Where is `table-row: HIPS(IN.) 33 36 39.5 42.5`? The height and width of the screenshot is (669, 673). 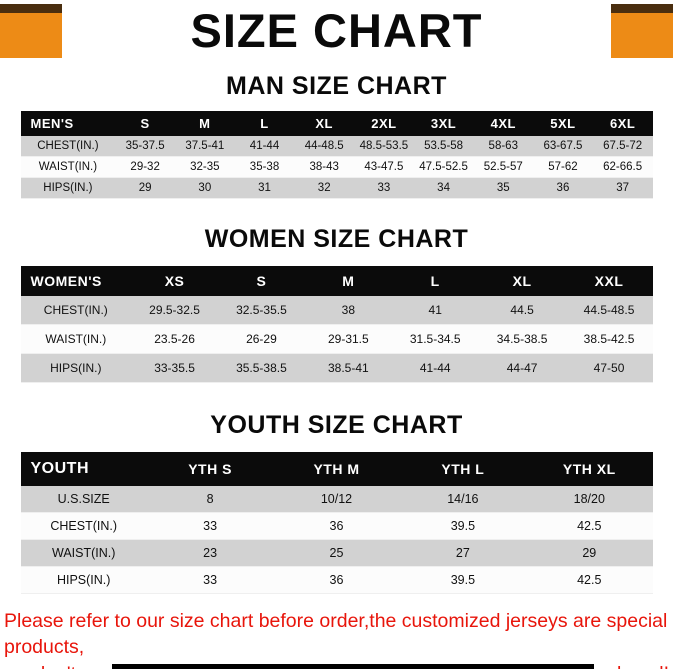 table-row: HIPS(IN.) 33 36 39.5 42.5 is located at coordinates (336, 580).